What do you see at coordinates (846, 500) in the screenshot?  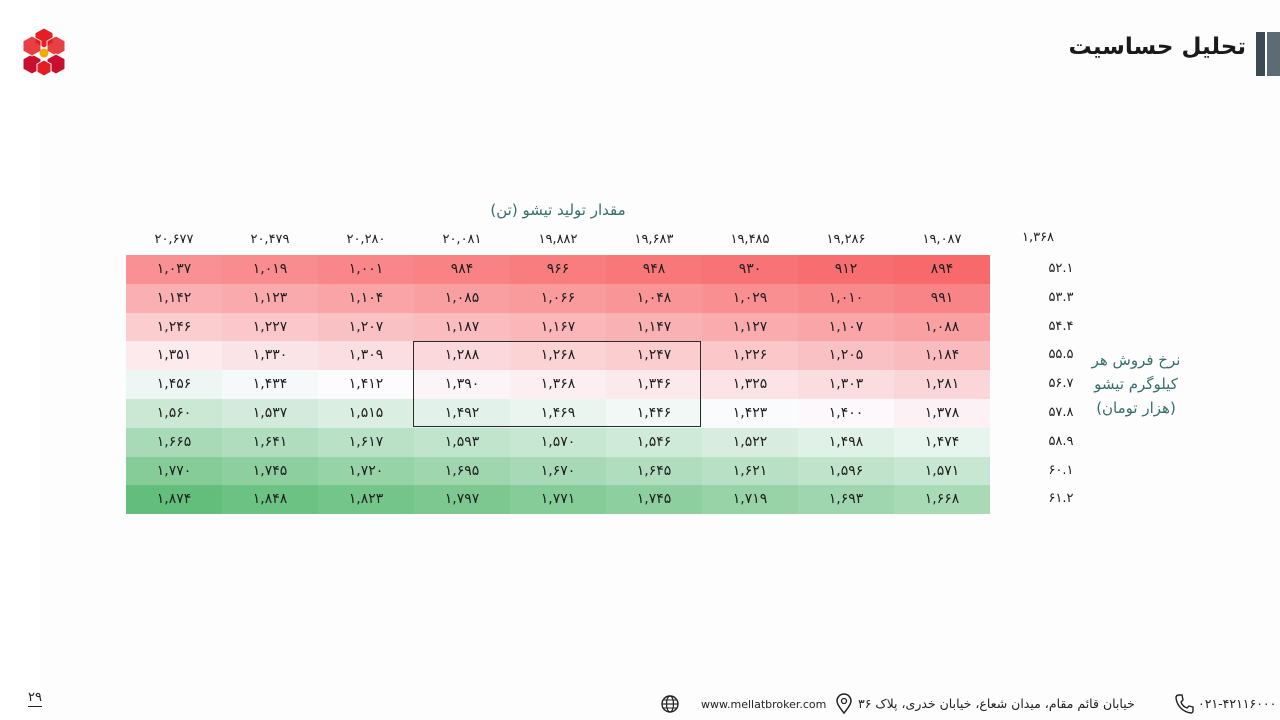 I see `table-cell: ۱,۶۹۳` at bounding box center [846, 500].